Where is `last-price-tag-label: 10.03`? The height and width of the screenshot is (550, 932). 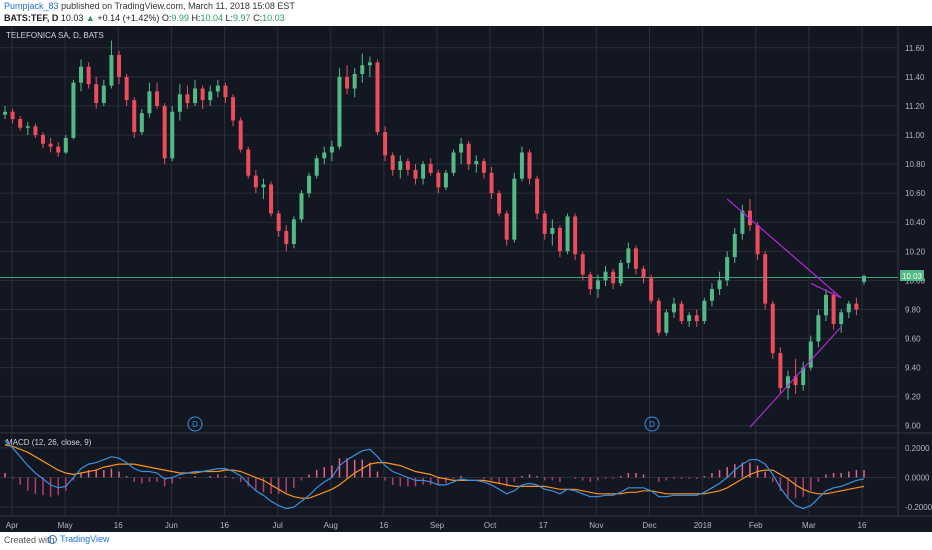
last-price-tag-label: 10.03 is located at coordinates (912, 276).